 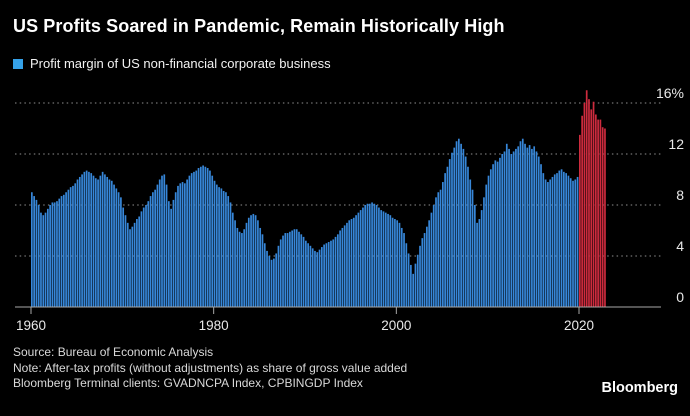 What do you see at coordinates (31, 325) in the screenshot?
I see `x-axis-label: 1960` at bounding box center [31, 325].